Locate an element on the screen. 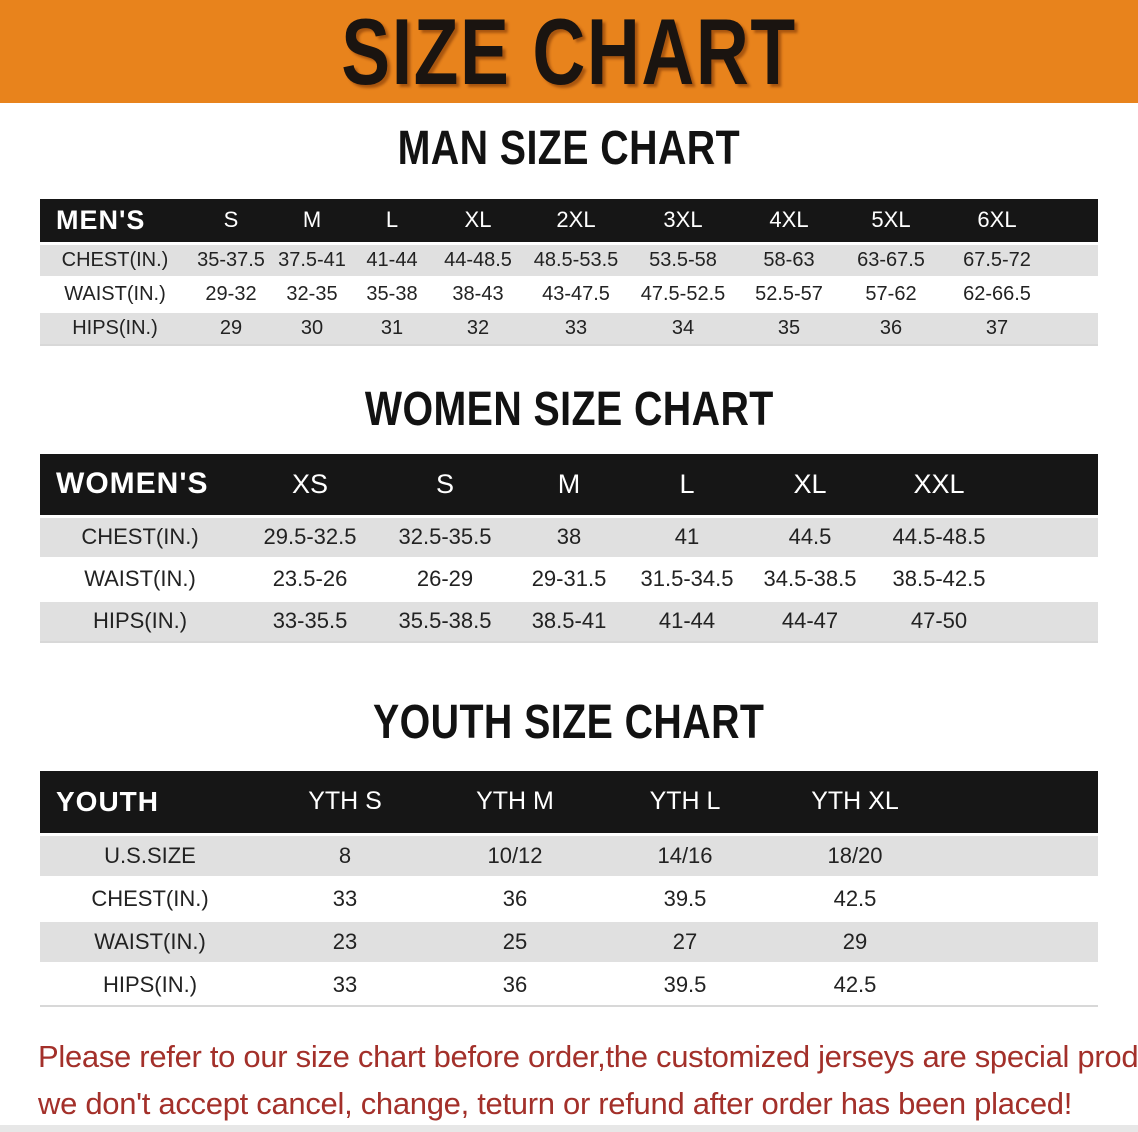 This screenshot has width=1138, height=1132. men-table-header-row: MEN'S S M L XL 2XL 3XL 4XL 5XL 6XL is located at coordinates (569, 221).